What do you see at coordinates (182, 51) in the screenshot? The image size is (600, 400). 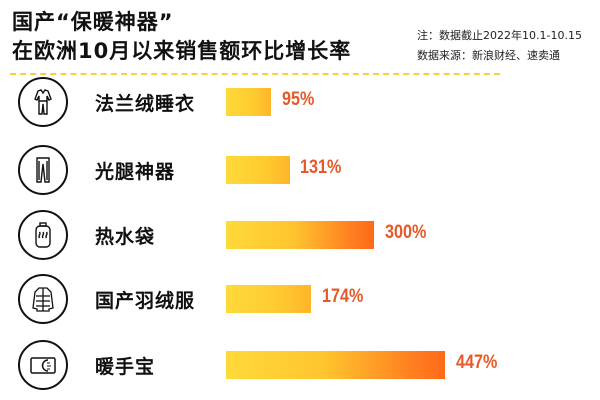 I see `chart-title-line2: 在欧洲10月以来销售额环比增长率` at bounding box center [182, 51].